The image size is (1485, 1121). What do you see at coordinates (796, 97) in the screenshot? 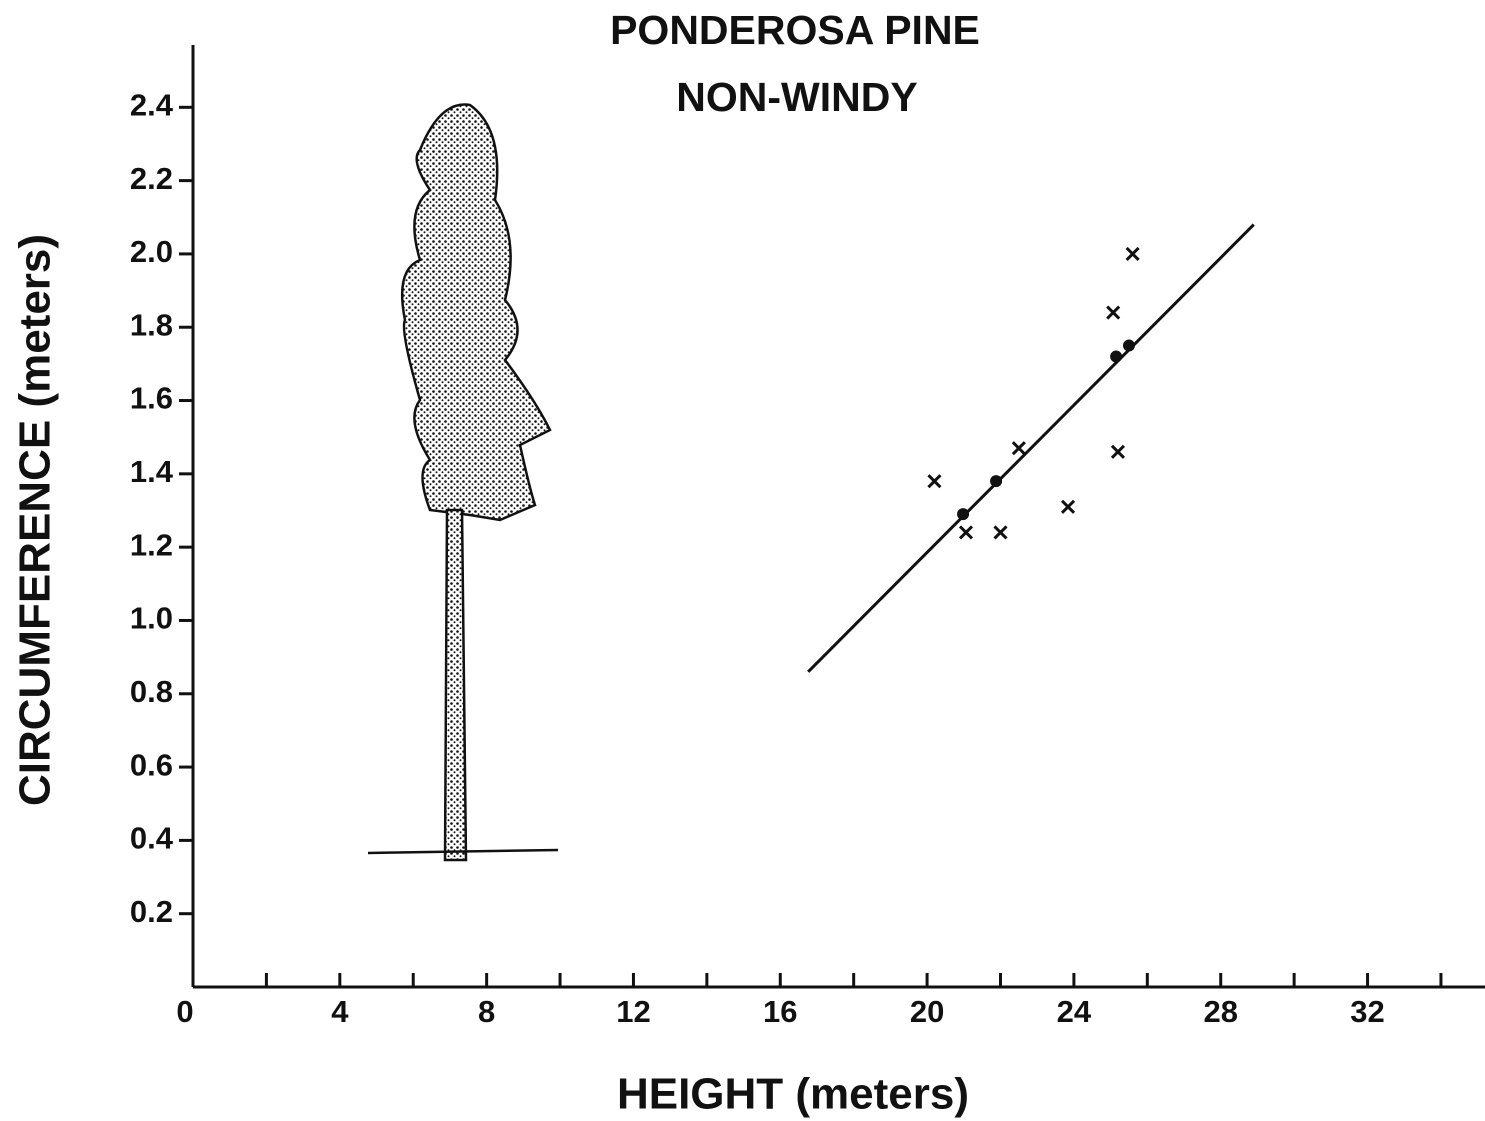
I see `chart-subtitle: NON-WINDY` at bounding box center [796, 97].